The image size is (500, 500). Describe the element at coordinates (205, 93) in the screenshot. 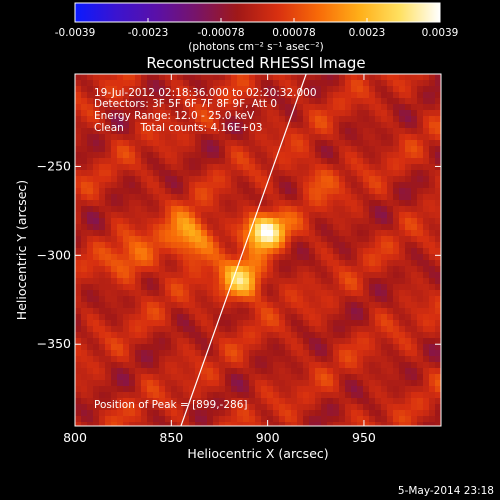

I see `annotation-time-range: 19-Jul-2012 02:18:36.000 to 02:20:32.000` at that location.